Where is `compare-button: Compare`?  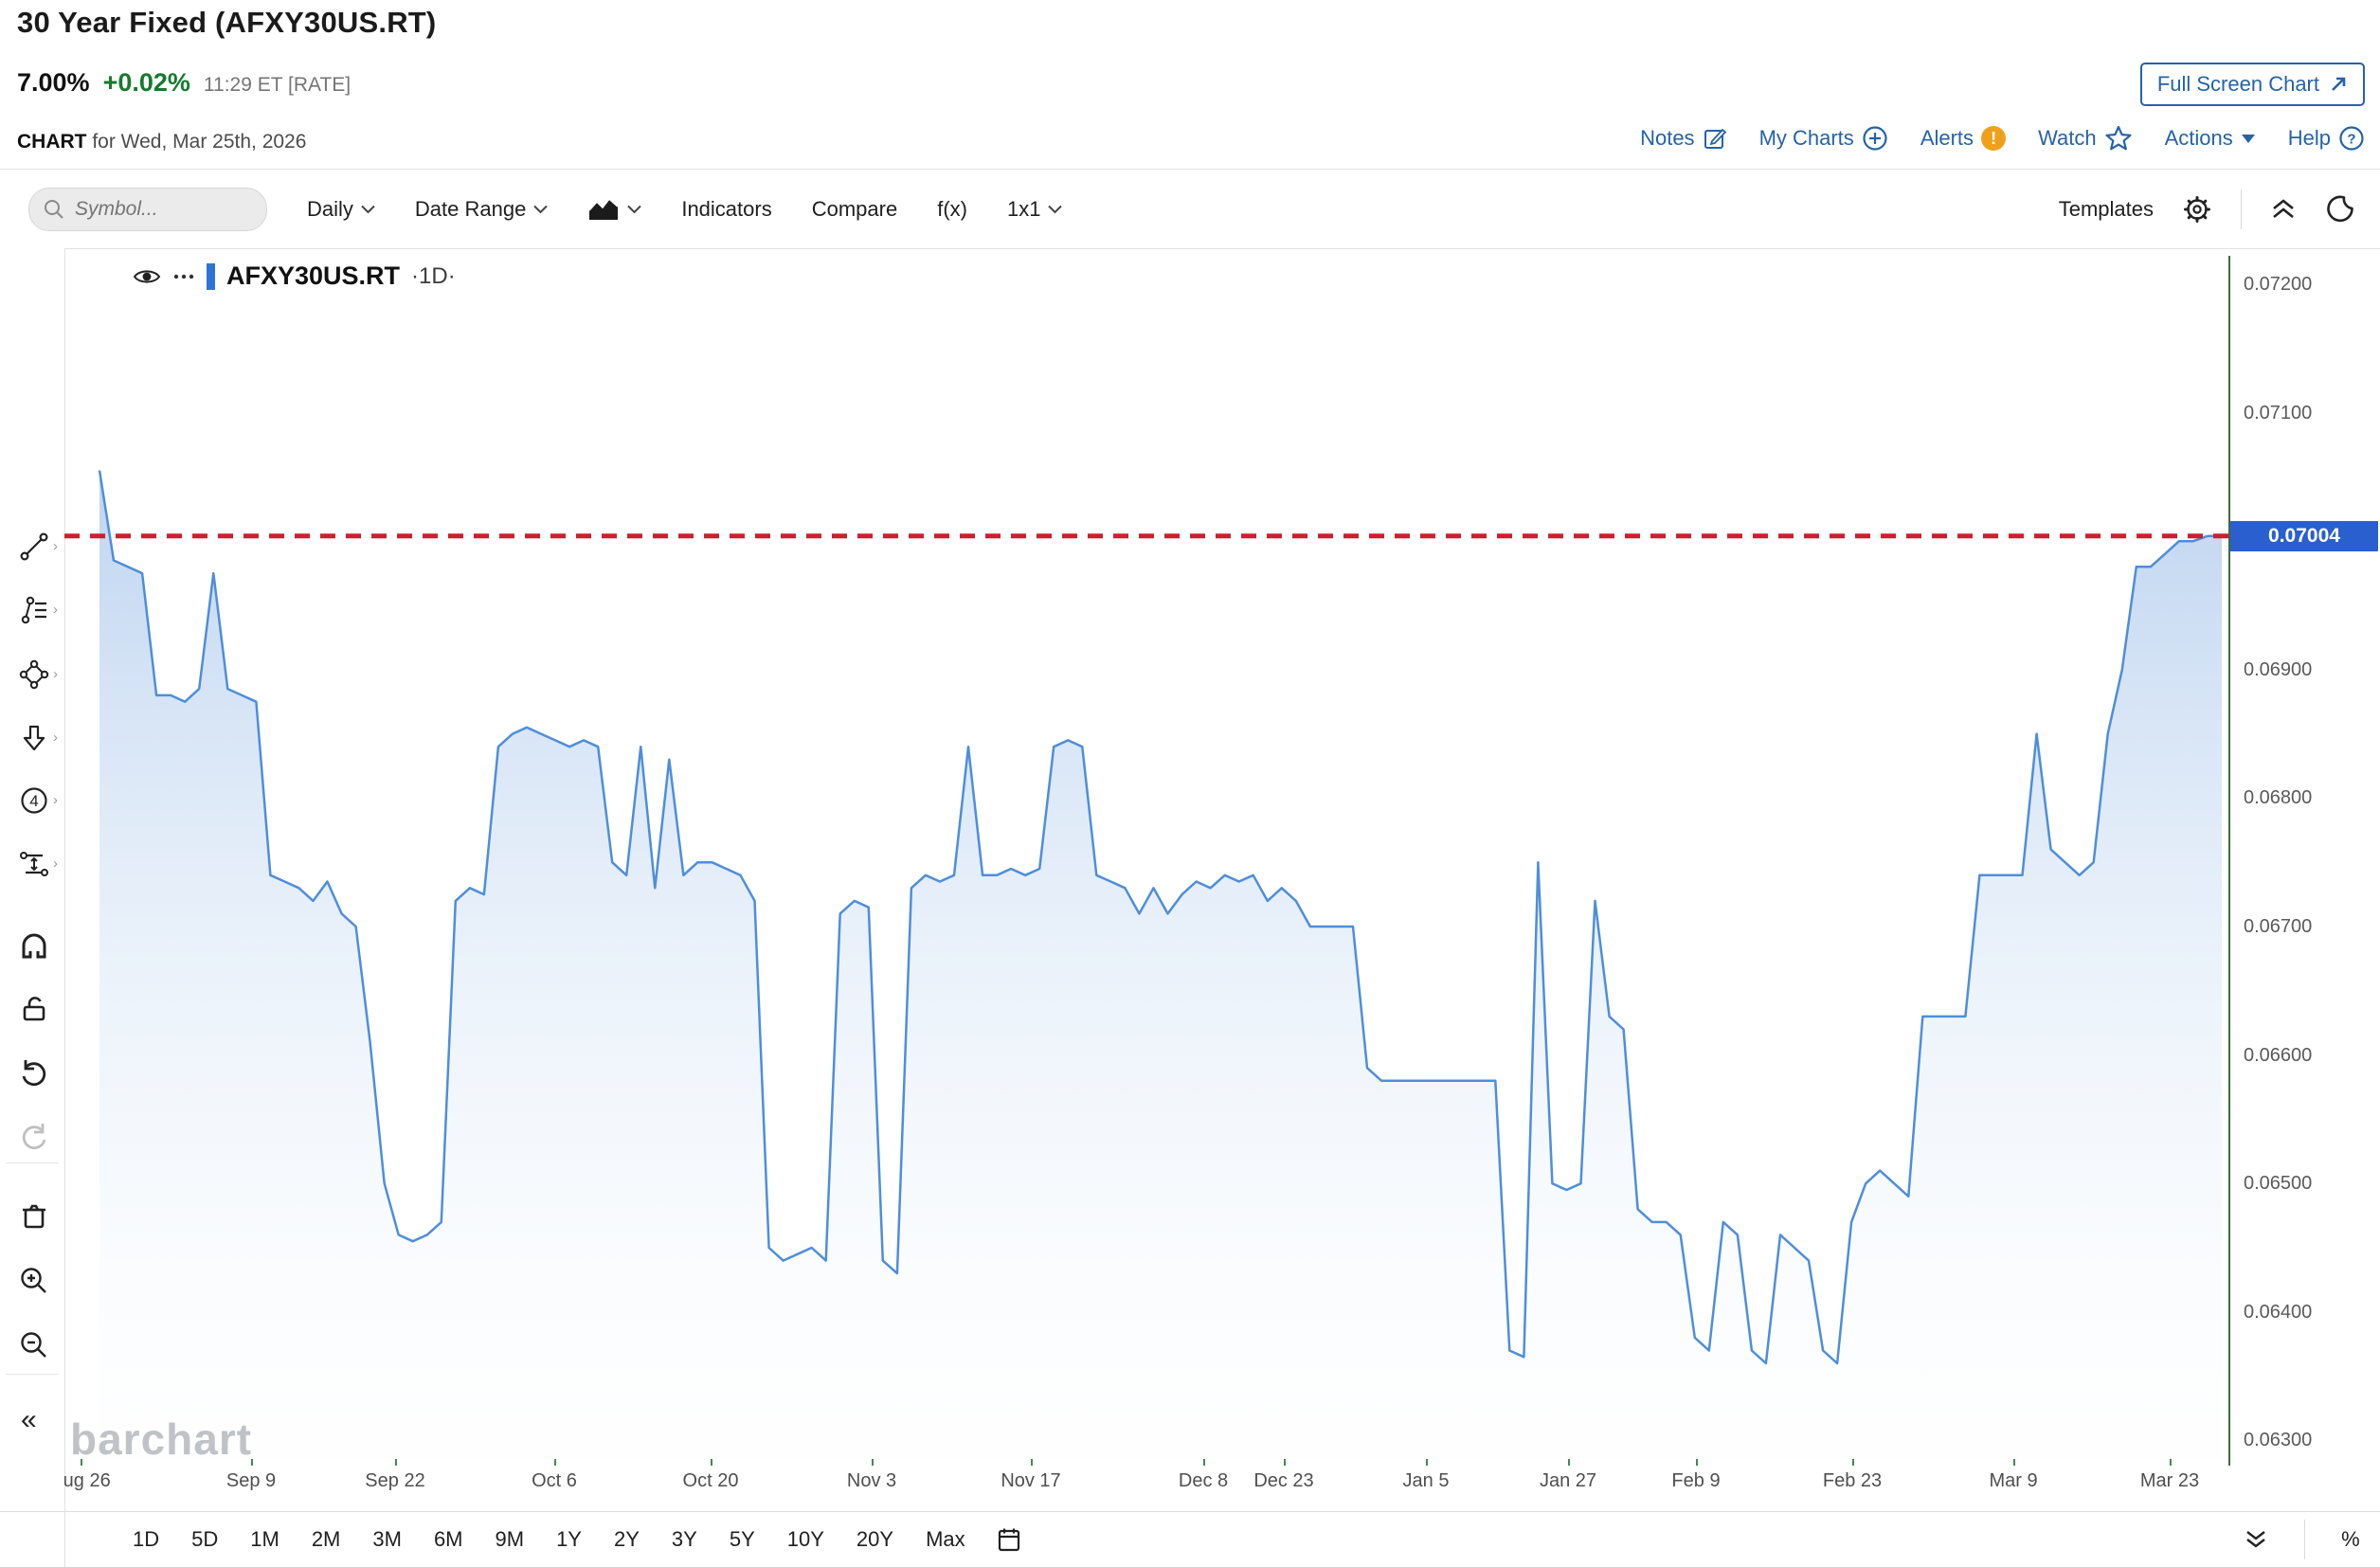 compare-button: Compare is located at coordinates (854, 209).